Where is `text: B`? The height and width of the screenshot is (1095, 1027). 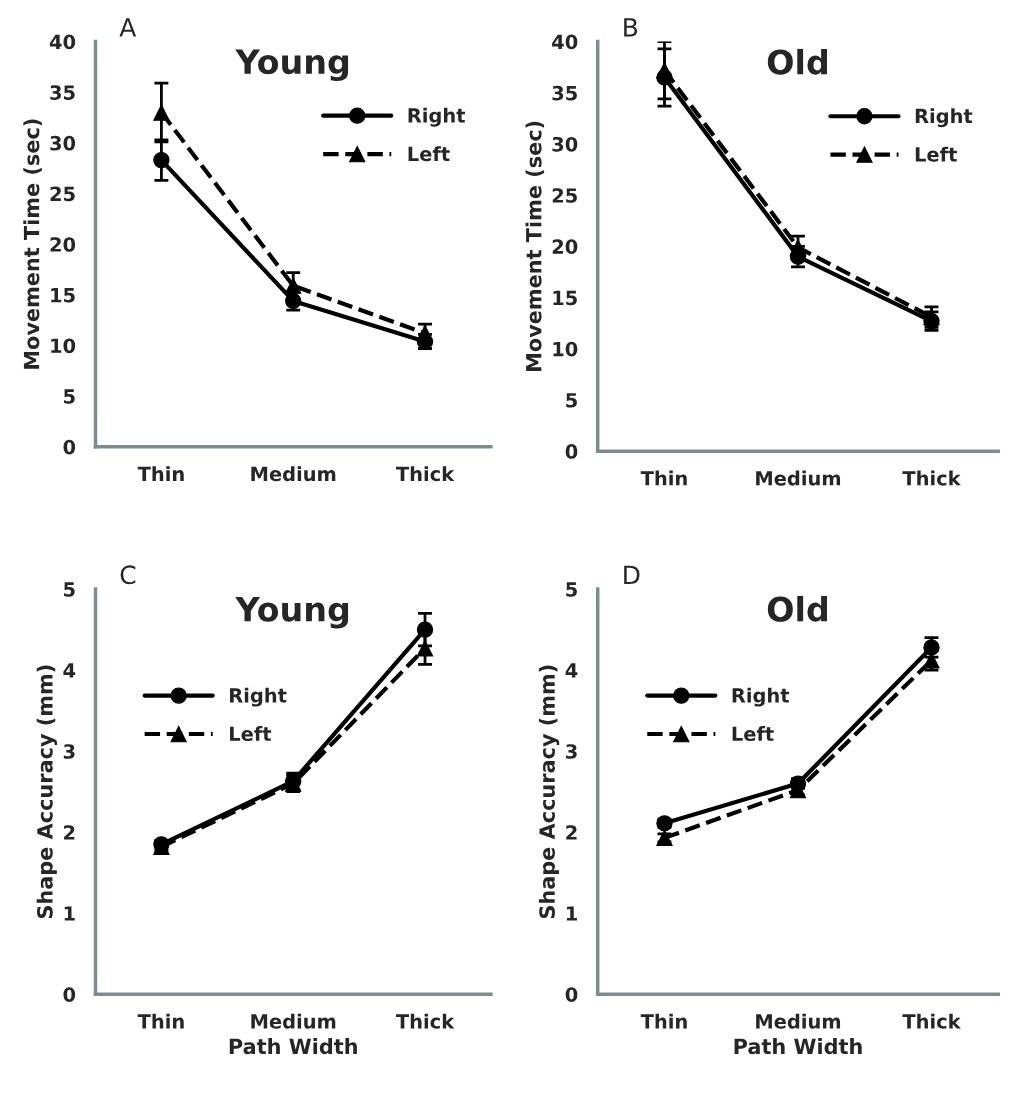
text: B is located at coordinates (631, 27).